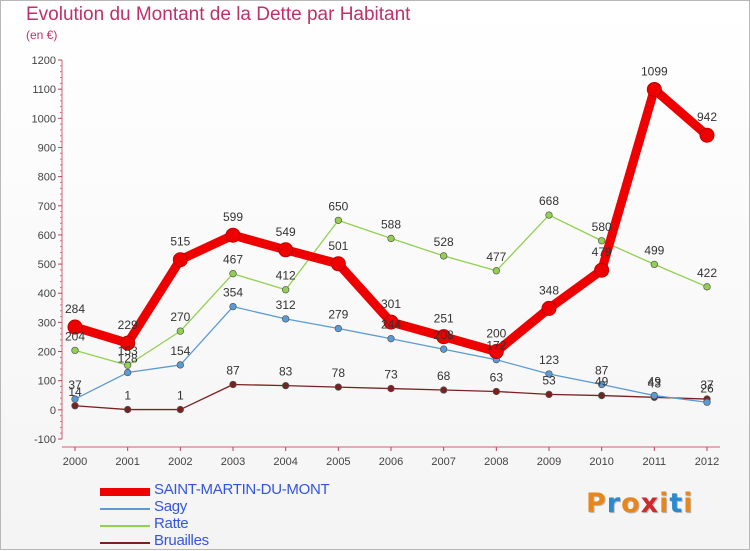 This screenshot has height=551, width=750. What do you see at coordinates (45, 440) in the screenshot?
I see `y-tick-label: -100` at bounding box center [45, 440].